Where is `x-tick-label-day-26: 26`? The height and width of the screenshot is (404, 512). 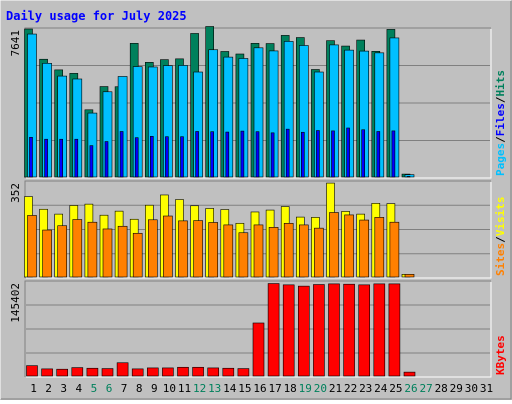
x-tick-label-day-26: 26 is located at coordinates (410, 388).